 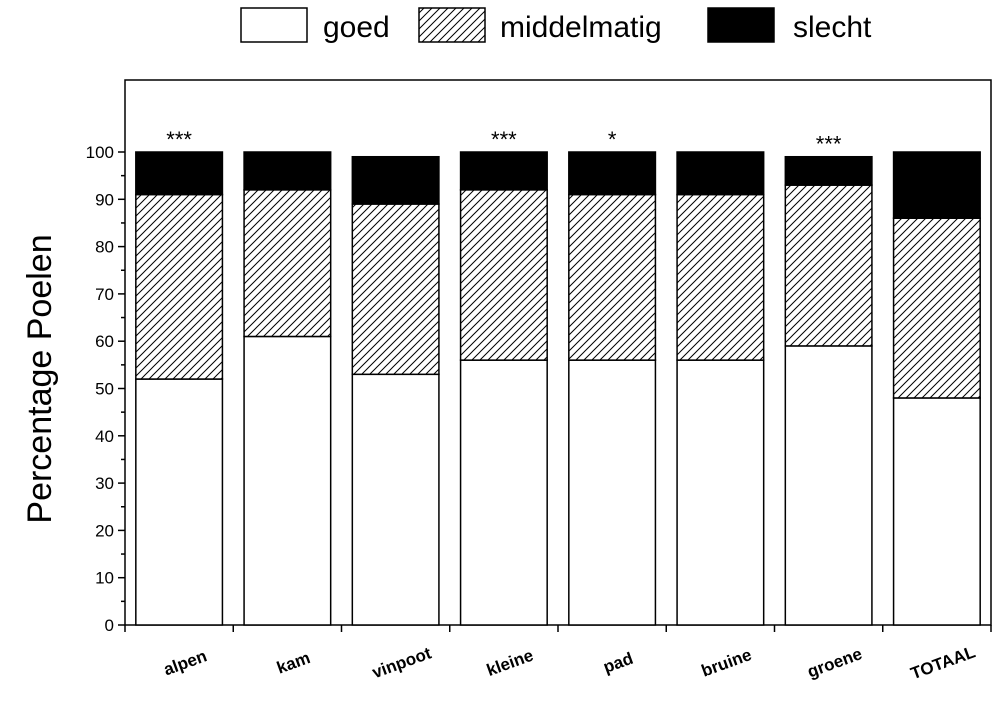 What do you see at coordinates (356, 27) in the screenshot?
I see `legend-label-goed: goed` at bounding box center [356, 27].